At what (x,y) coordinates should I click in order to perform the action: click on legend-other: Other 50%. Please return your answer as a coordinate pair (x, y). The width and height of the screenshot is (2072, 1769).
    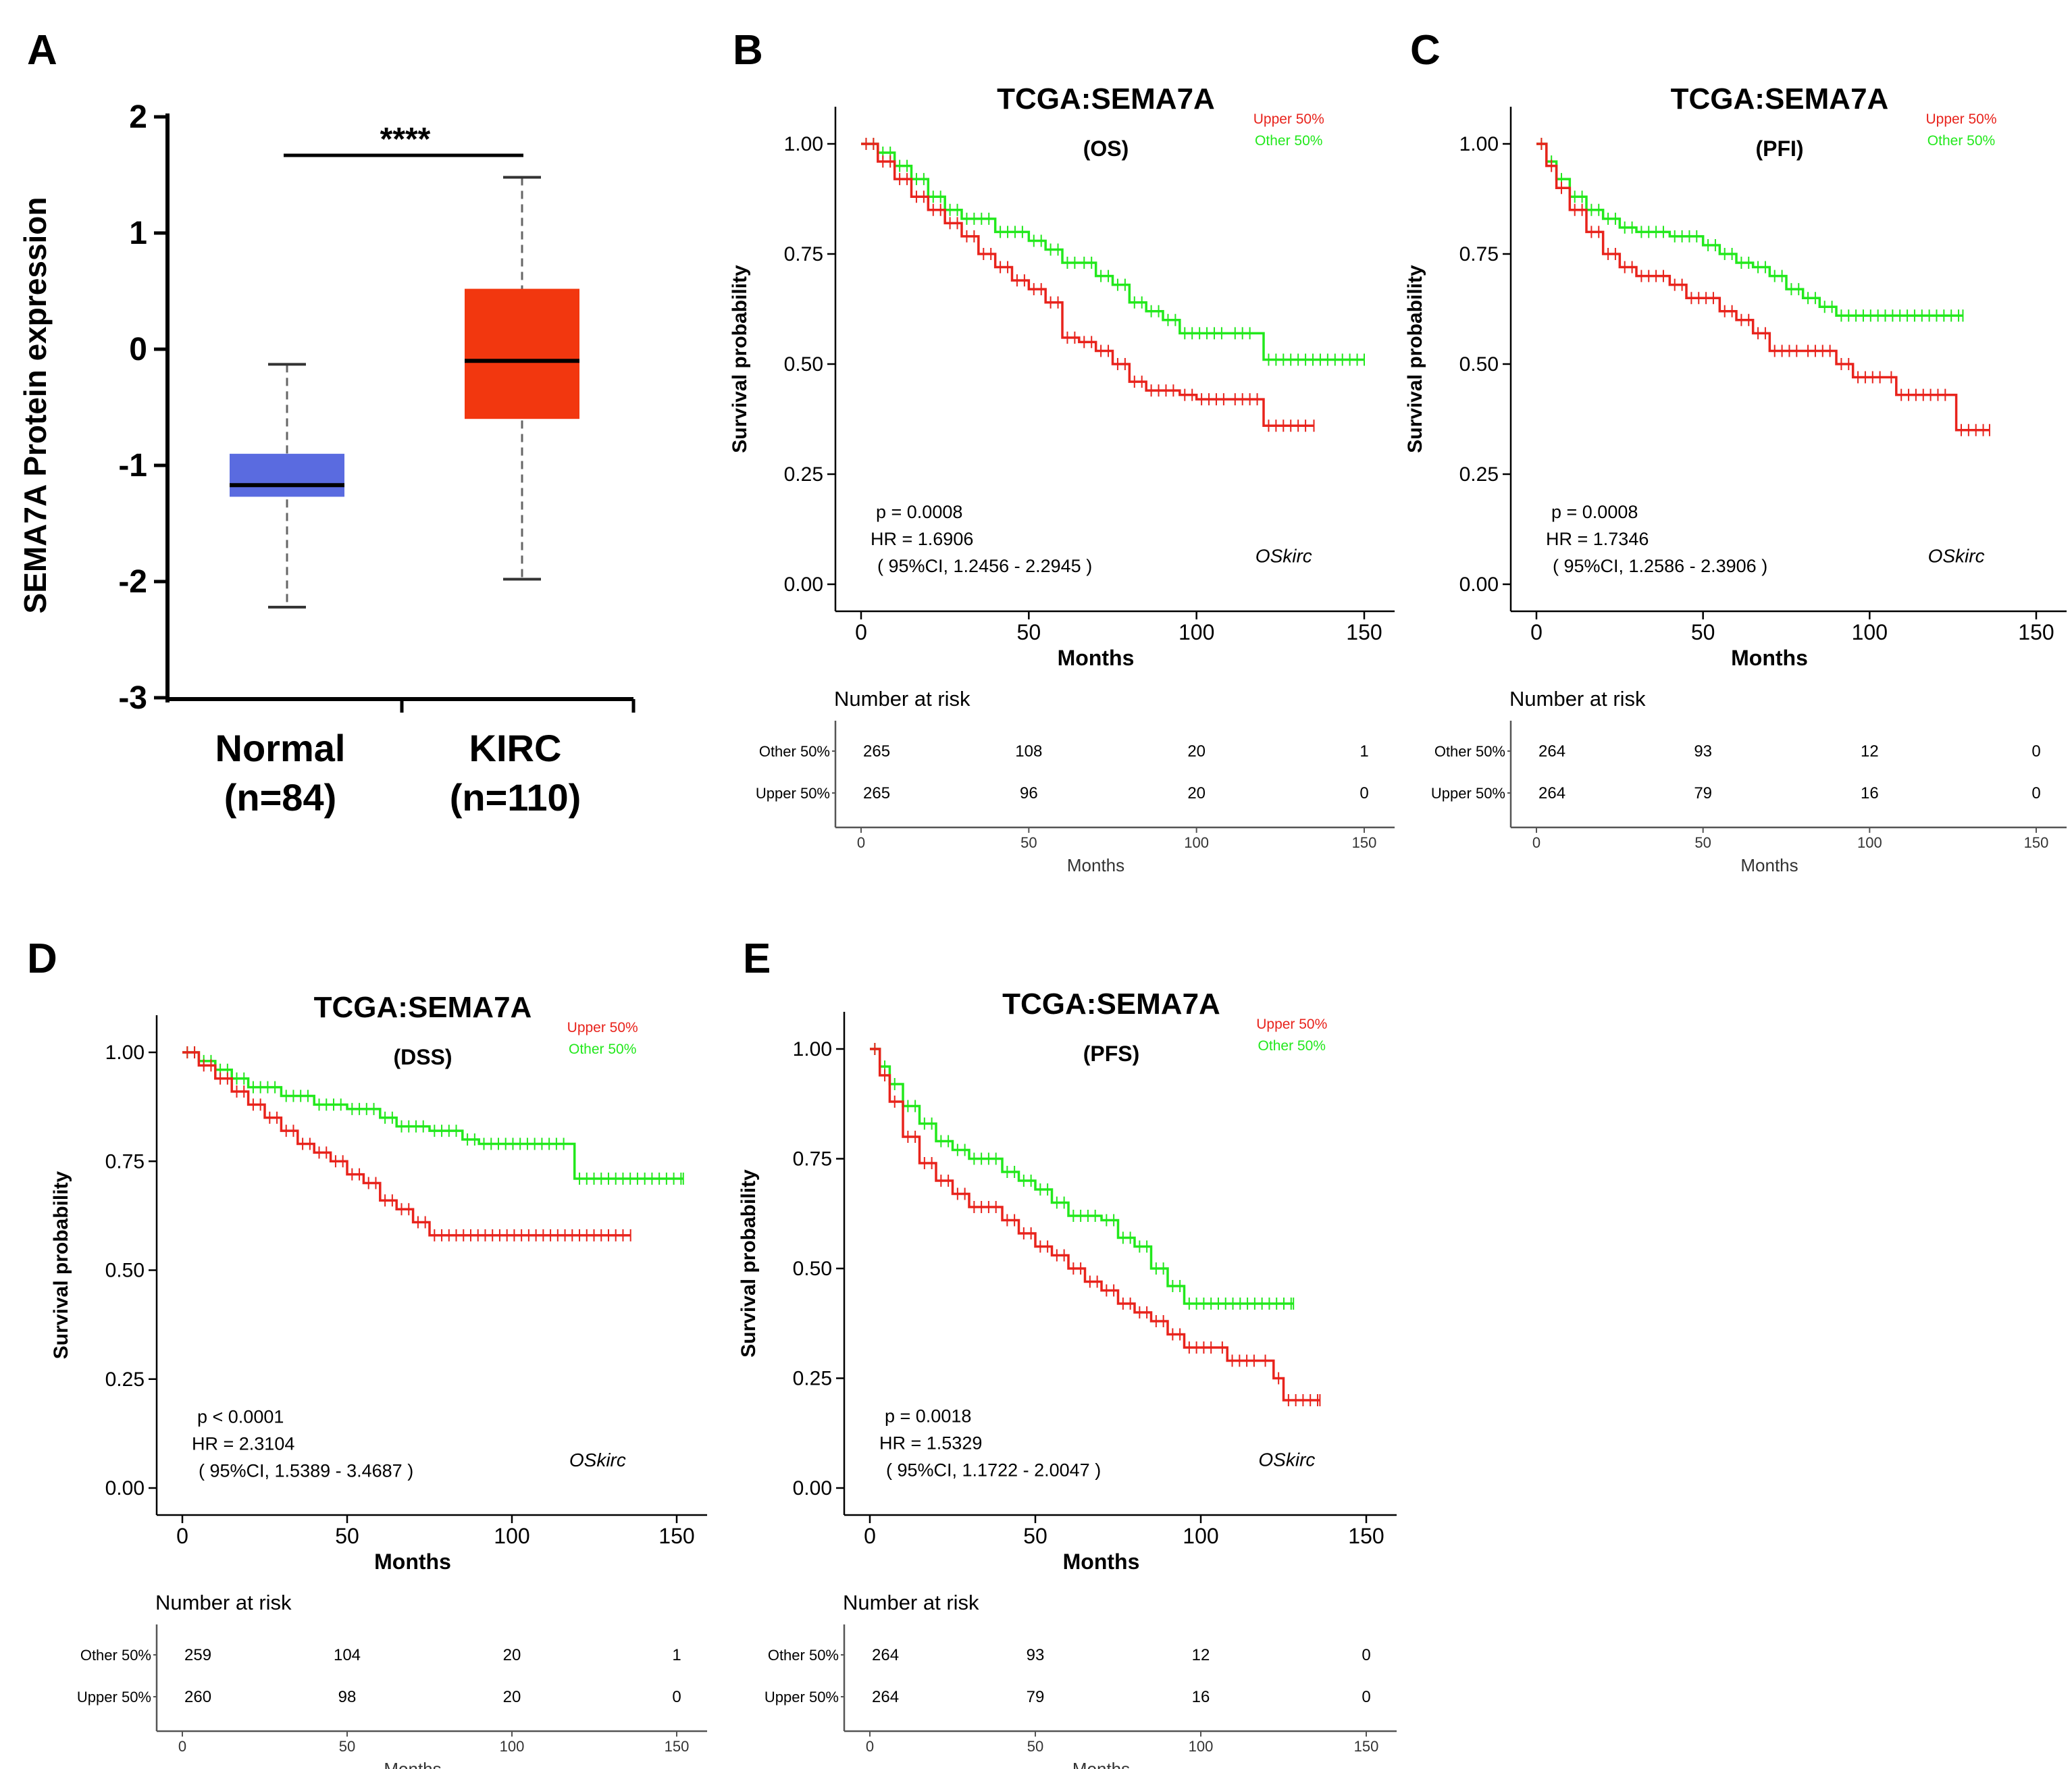
    Looking at the image, I should click on (1292, 1046).